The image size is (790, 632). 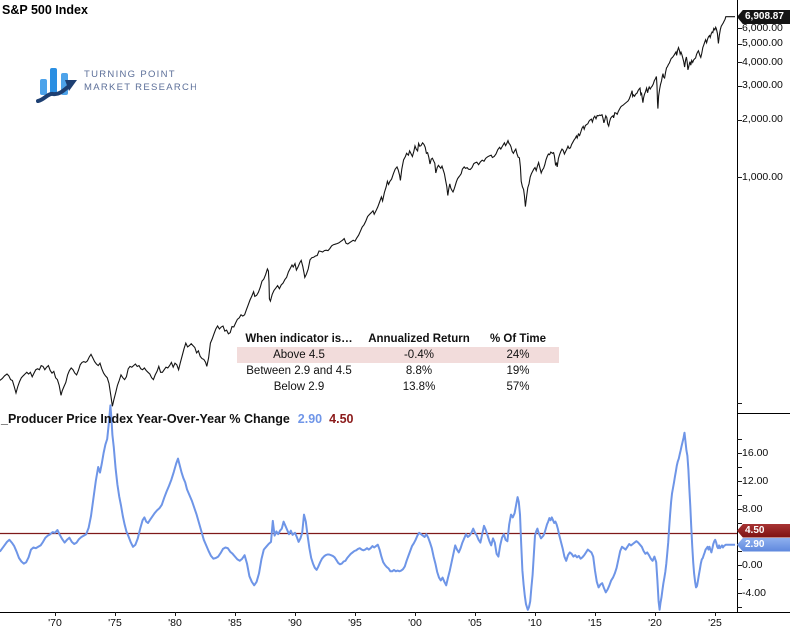 I want to click on stats-table-row: Between 2.9 and 4.5 8.8% 19%, so click(x=398, y=371).